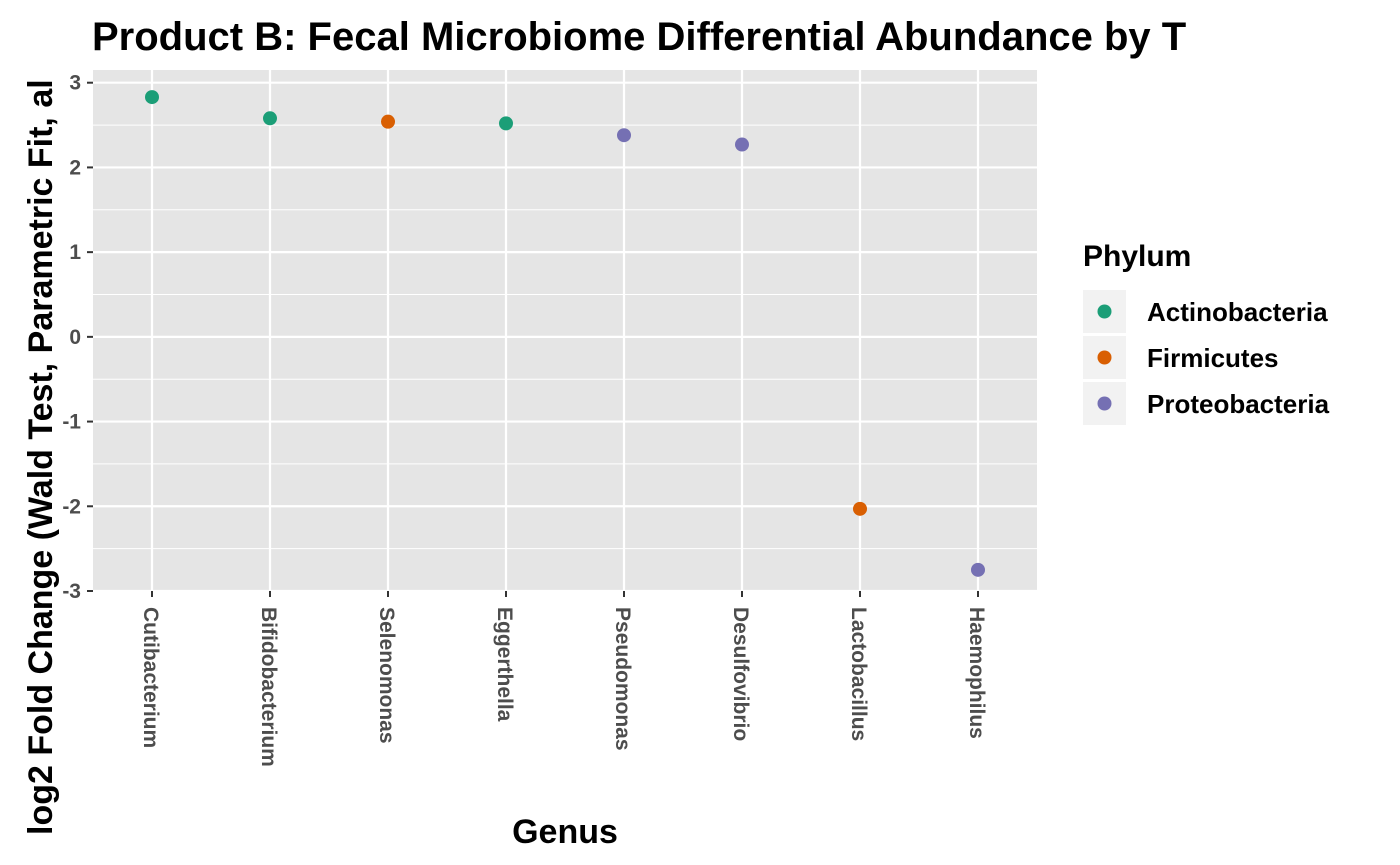  Describe the element at coordinates (1238, 404) in the screenshot. I see `legend-label-proteobacteria: Proteobacteria` at that location.